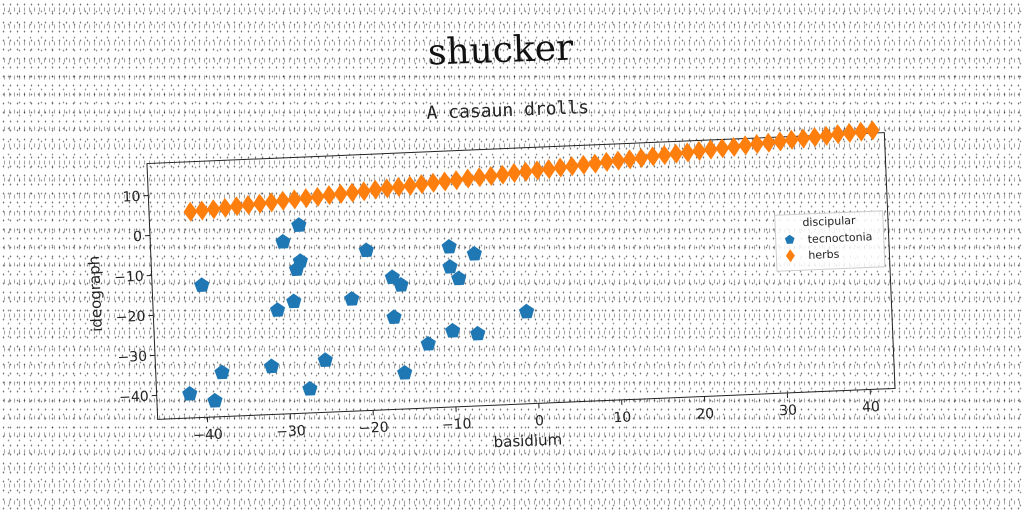 This screenshot has width=1024, height=512. I want to click on y-axis: −40 −30 −20 −10 0 10, so click(135, 297).